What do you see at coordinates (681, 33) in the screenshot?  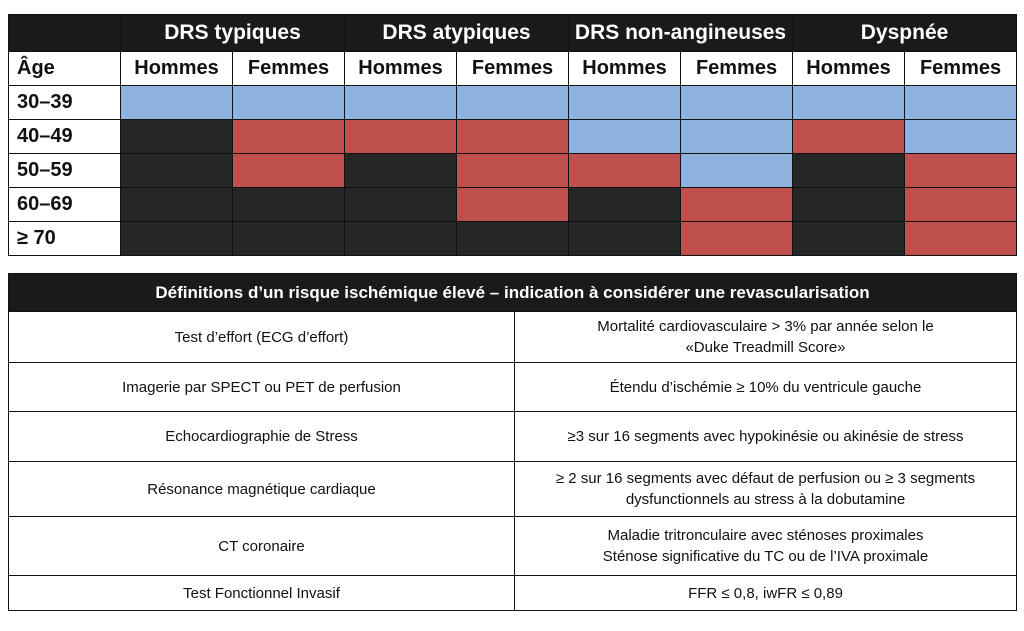 I see `group-header: DRS non-angineuses` at bounding box center [681, 33].